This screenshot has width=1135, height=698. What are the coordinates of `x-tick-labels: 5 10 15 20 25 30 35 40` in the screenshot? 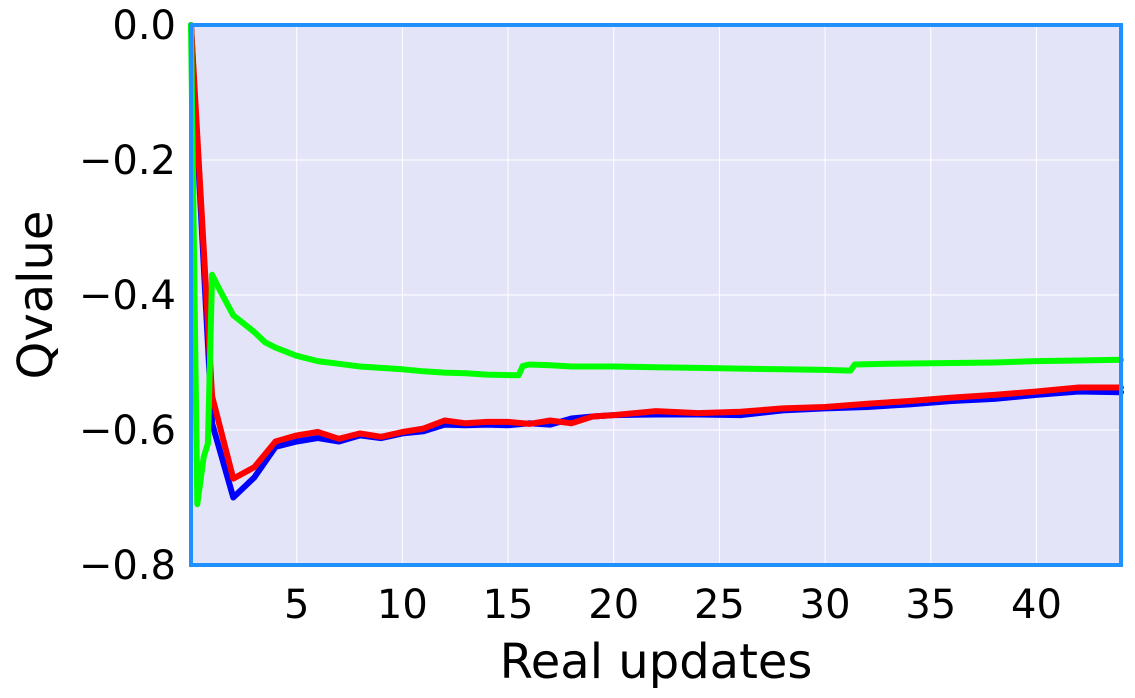 It's located at (673, 605).